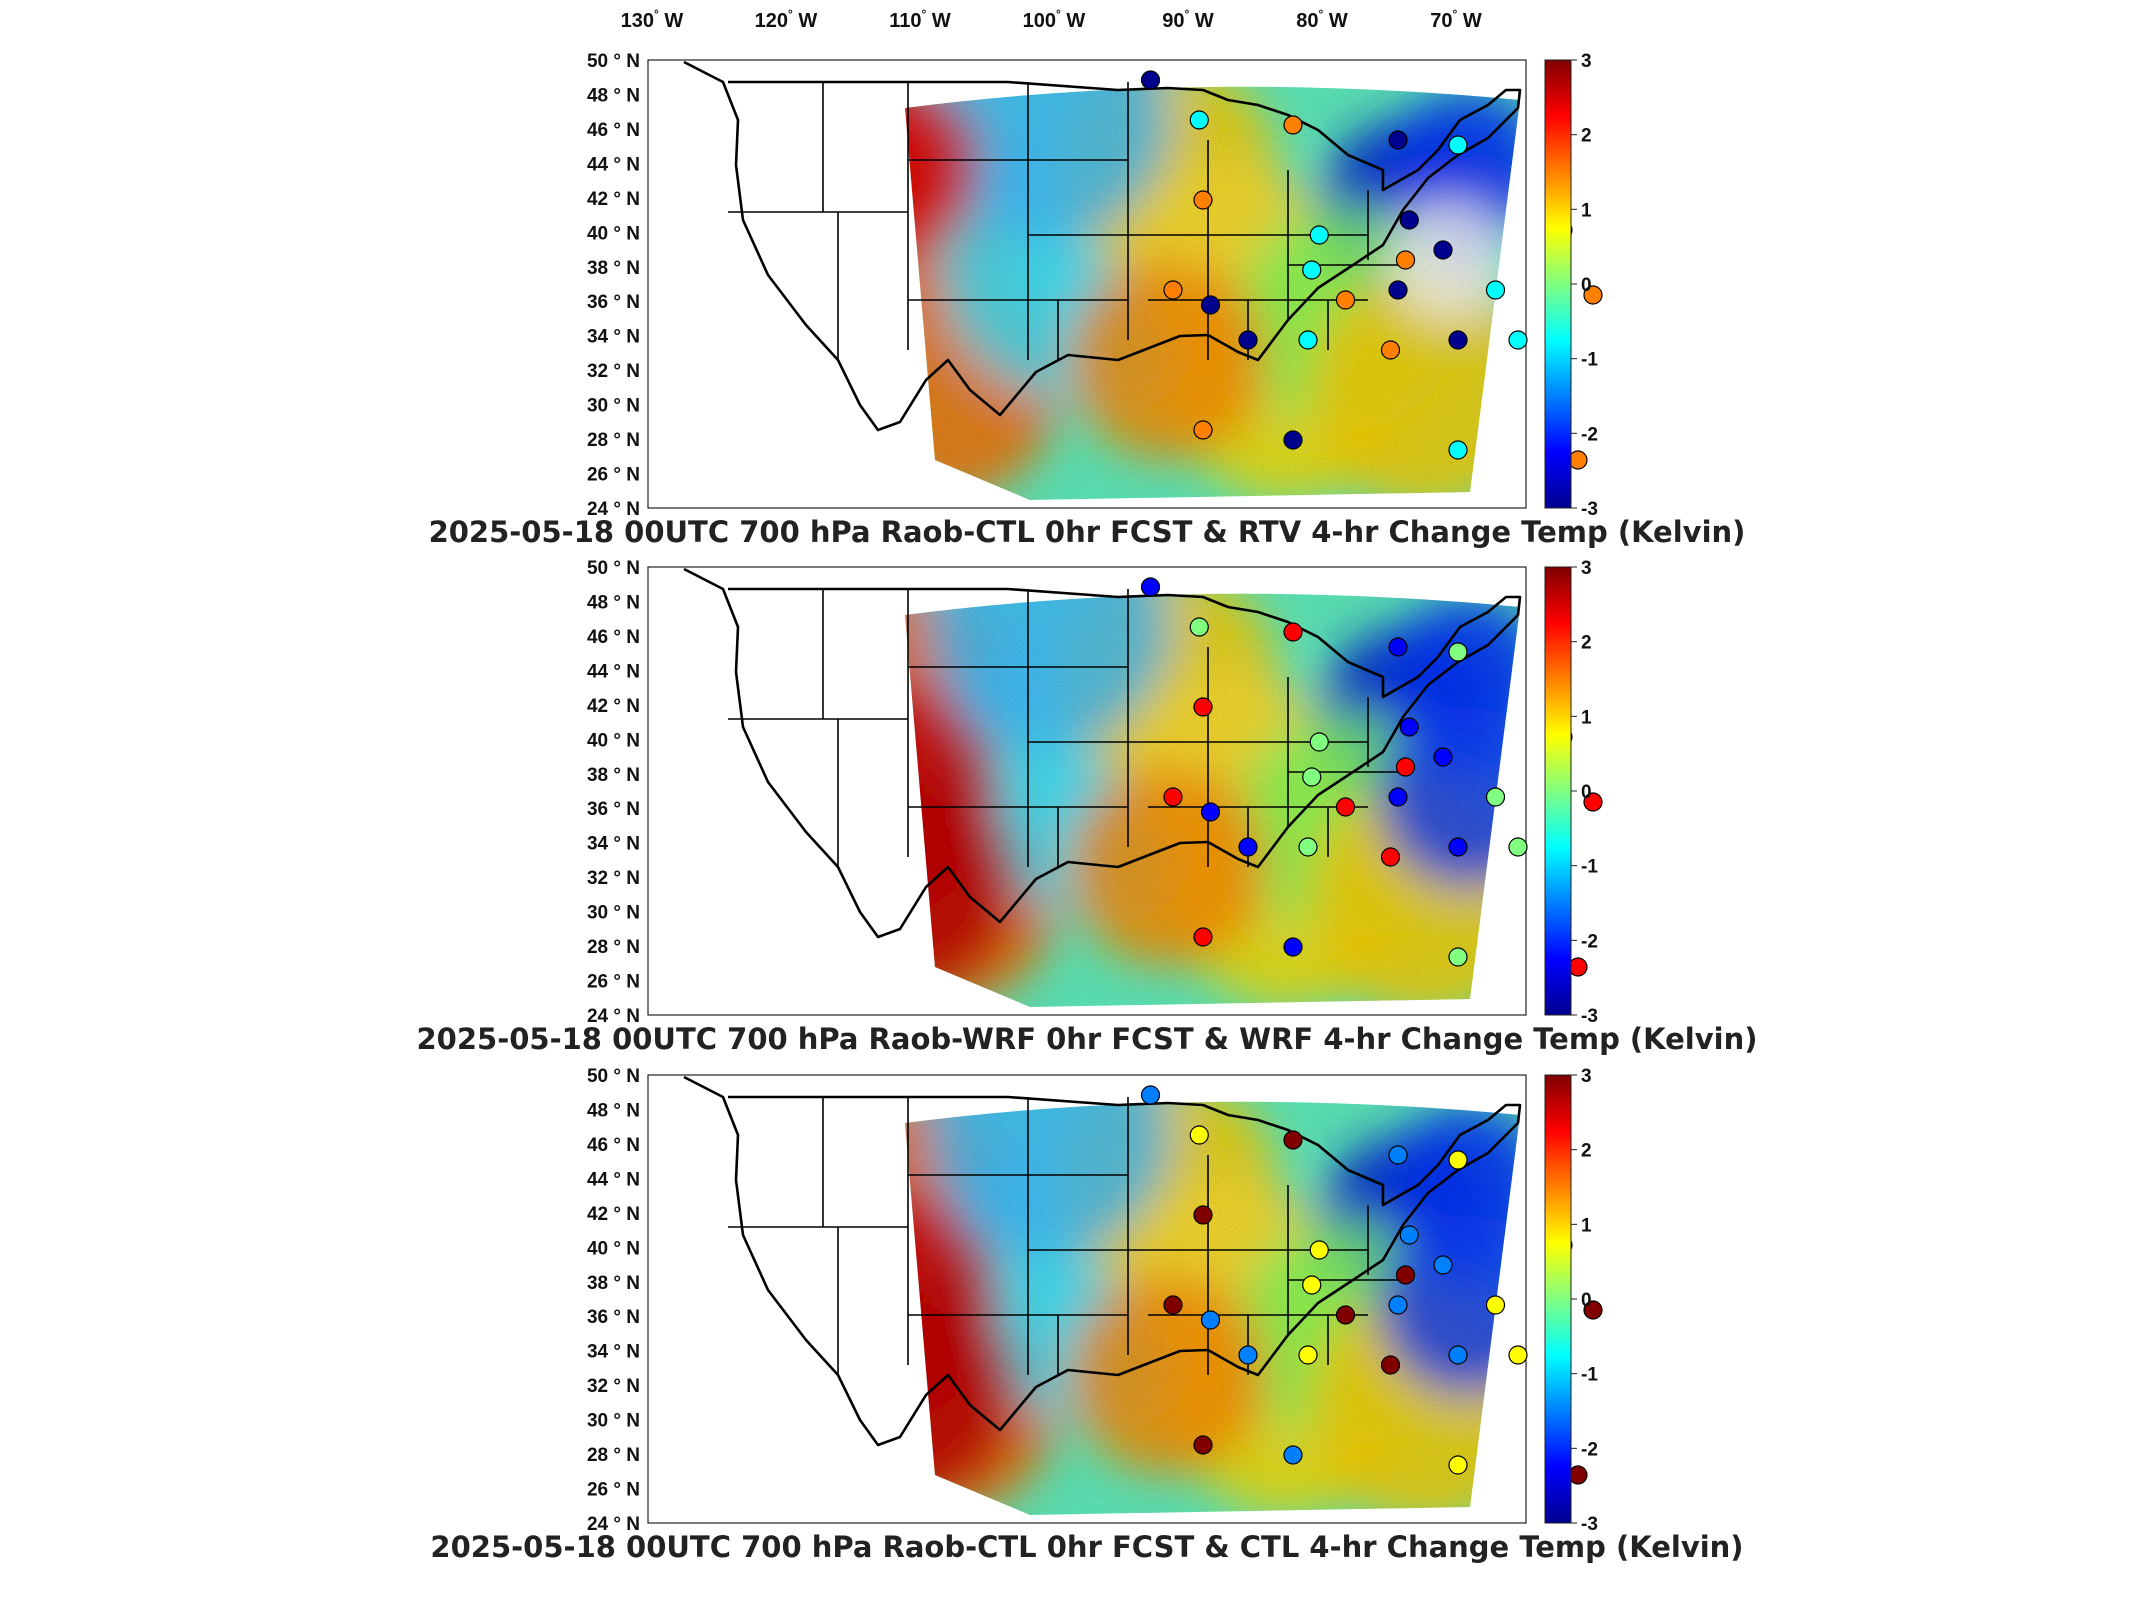 The width and height of the screenshot is (2133, 1600). I want to click on colorbar-tick-label: -2, so click(1589, 1449).